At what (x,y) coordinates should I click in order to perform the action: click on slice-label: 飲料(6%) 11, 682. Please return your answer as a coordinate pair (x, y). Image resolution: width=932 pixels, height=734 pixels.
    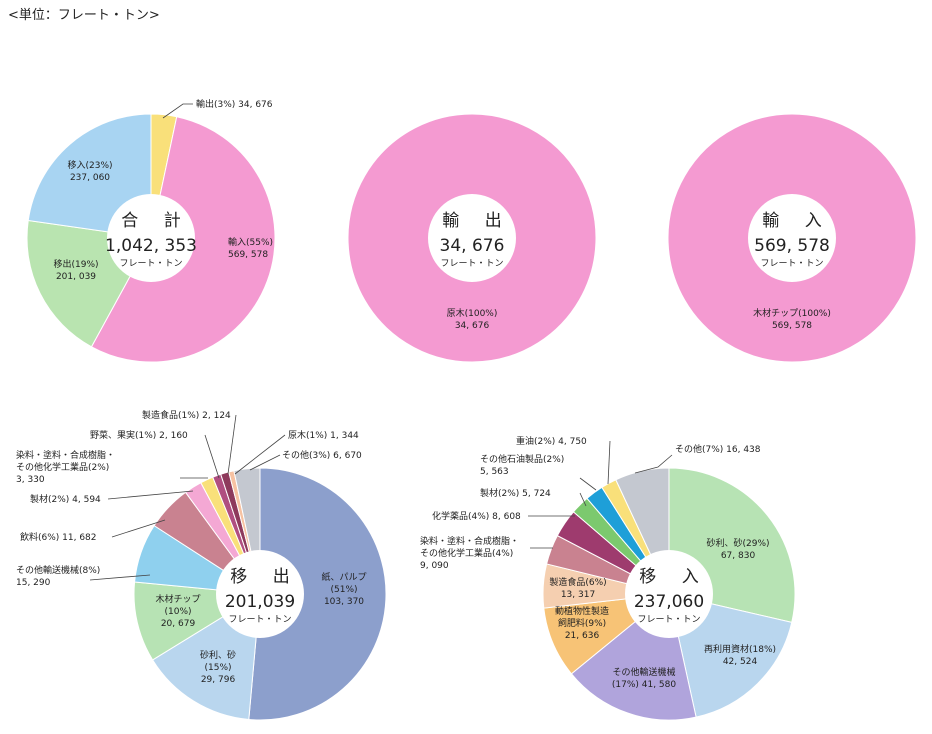
    Looking at the image, I should click on (58, 537).